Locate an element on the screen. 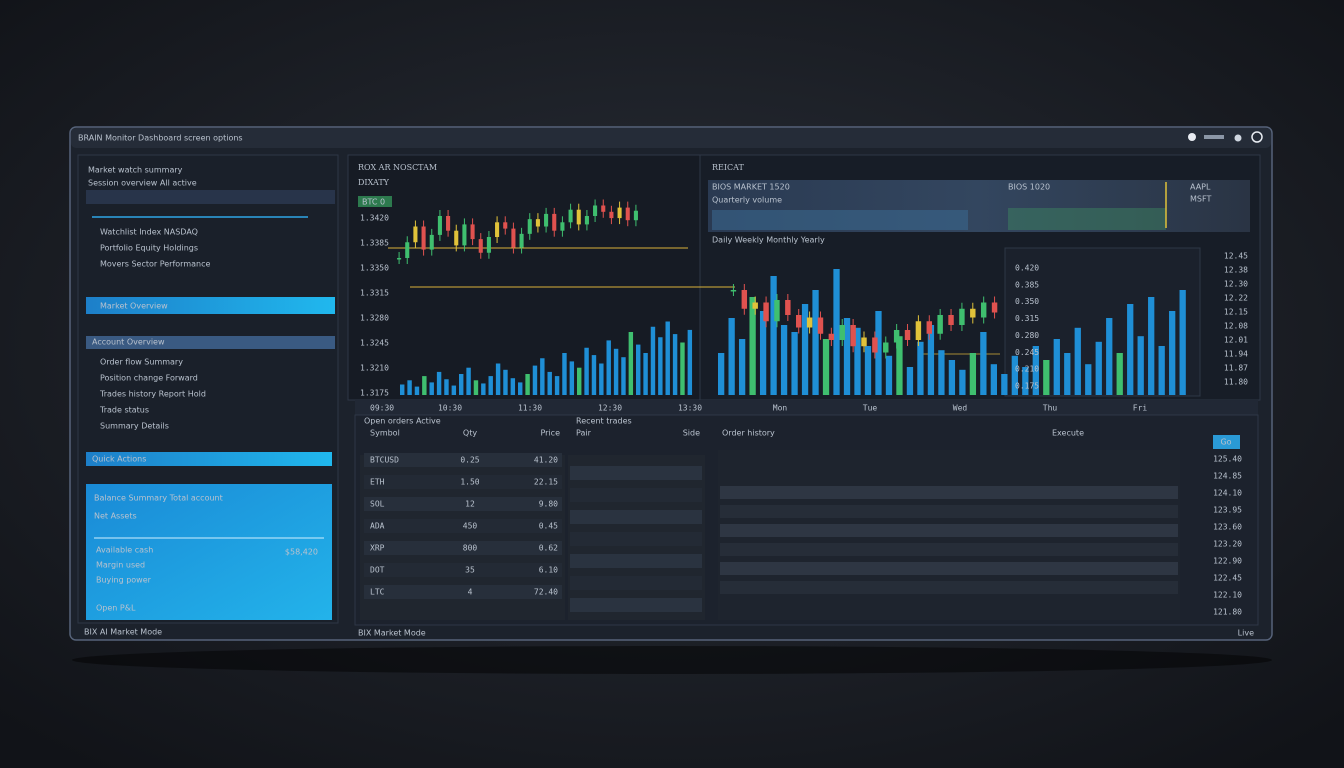  price-label: 11.94 is located at coordinates (1236, 354).